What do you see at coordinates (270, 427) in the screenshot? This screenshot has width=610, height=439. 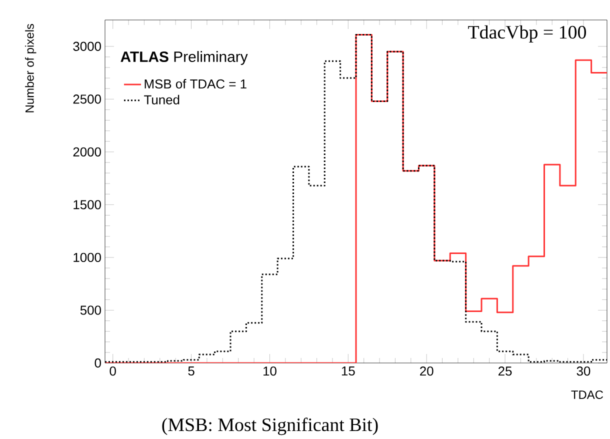 I see `text: (MSB: Most Significant Bit)` at bounding box center [270, 427].